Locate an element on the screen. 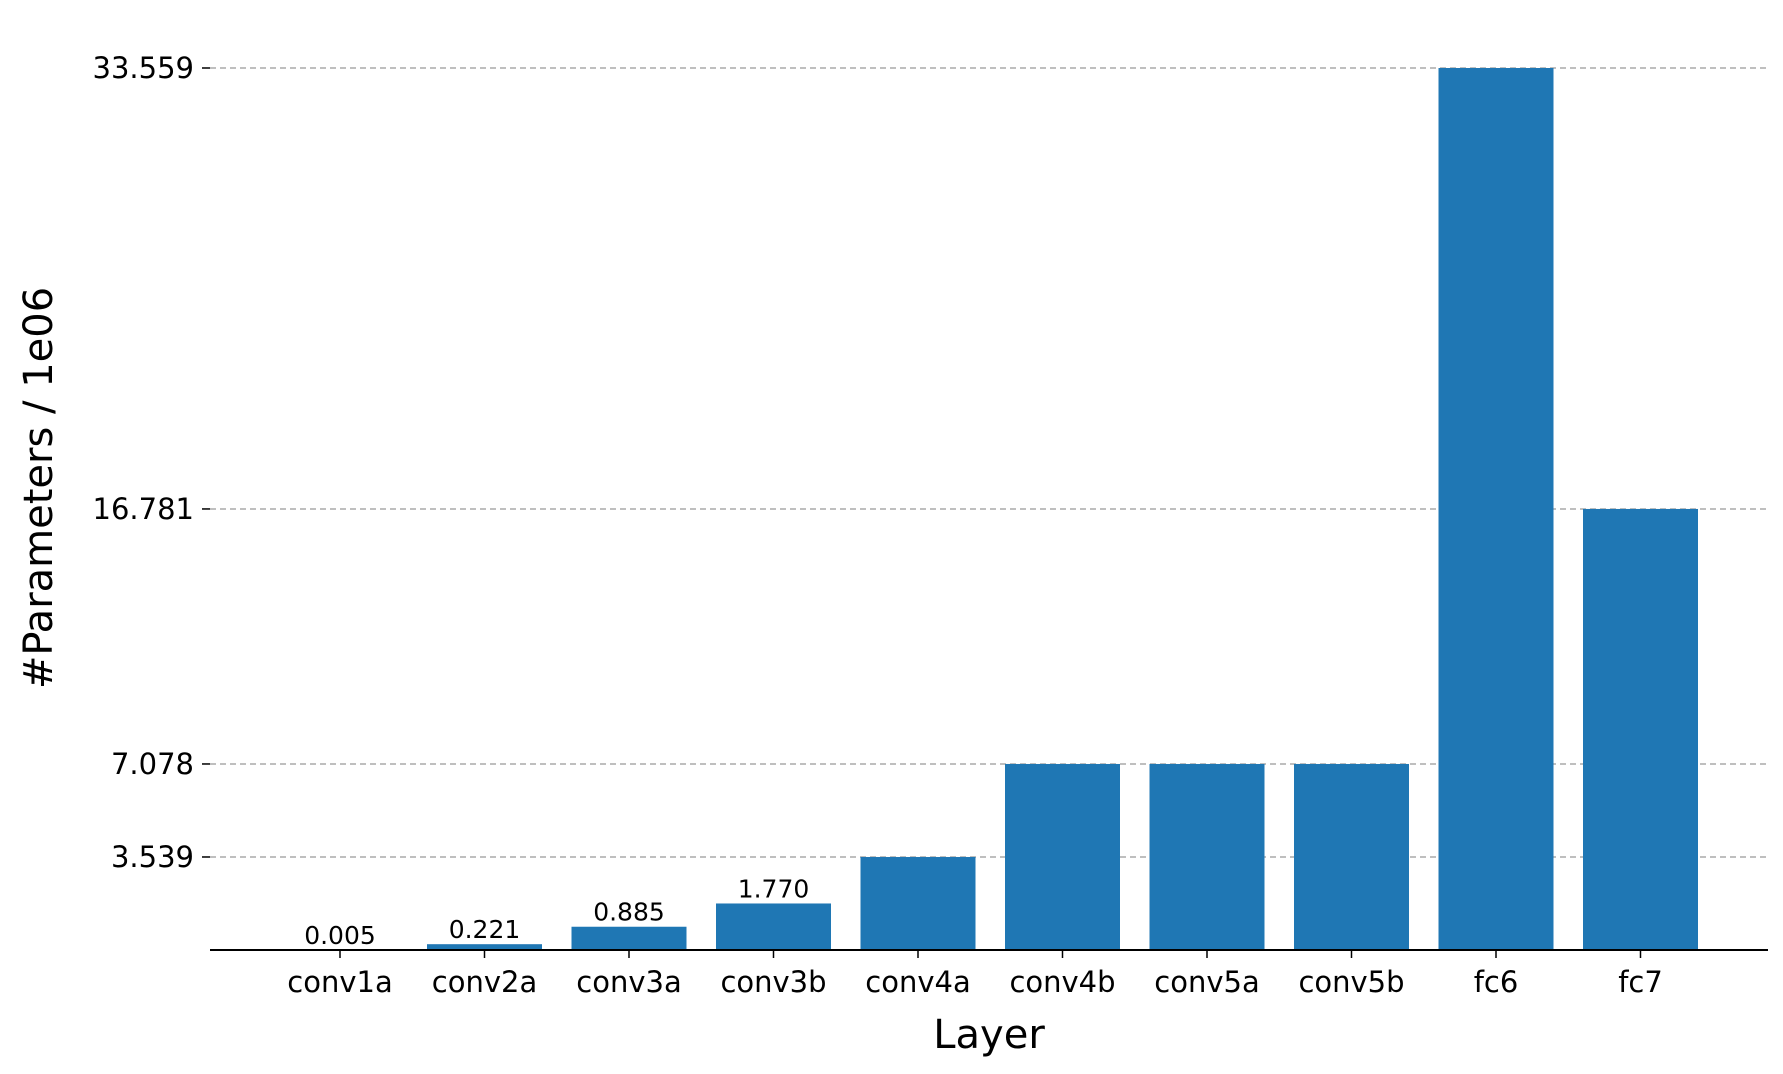 This screenshot has height=1074, width=1783. x-axis-title: Layer is located at coordinates (989, 1035).